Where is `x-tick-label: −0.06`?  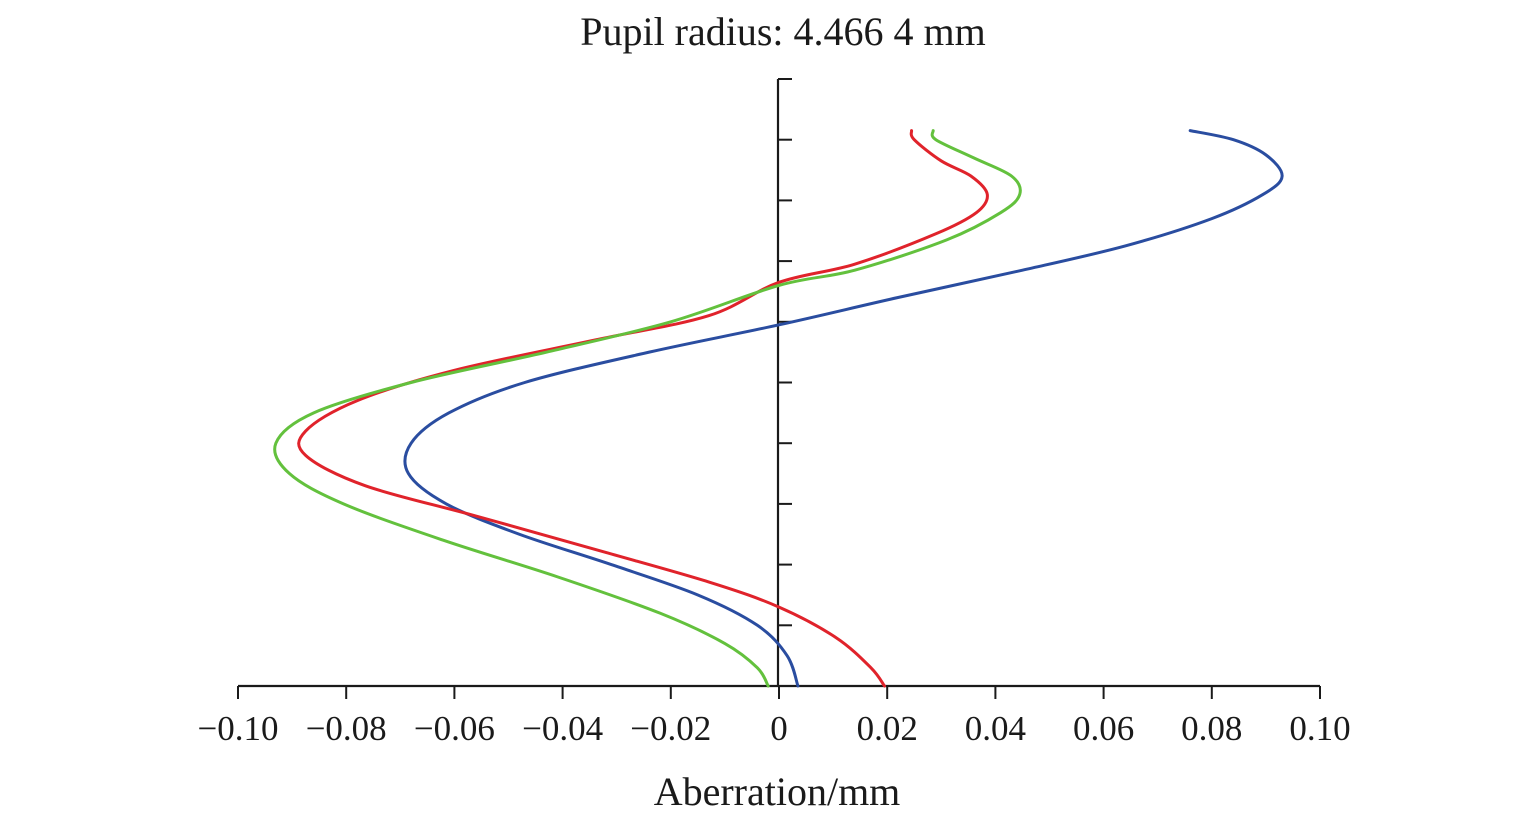 x-tick-label: −0.06 is located at coordinates (454, 728).